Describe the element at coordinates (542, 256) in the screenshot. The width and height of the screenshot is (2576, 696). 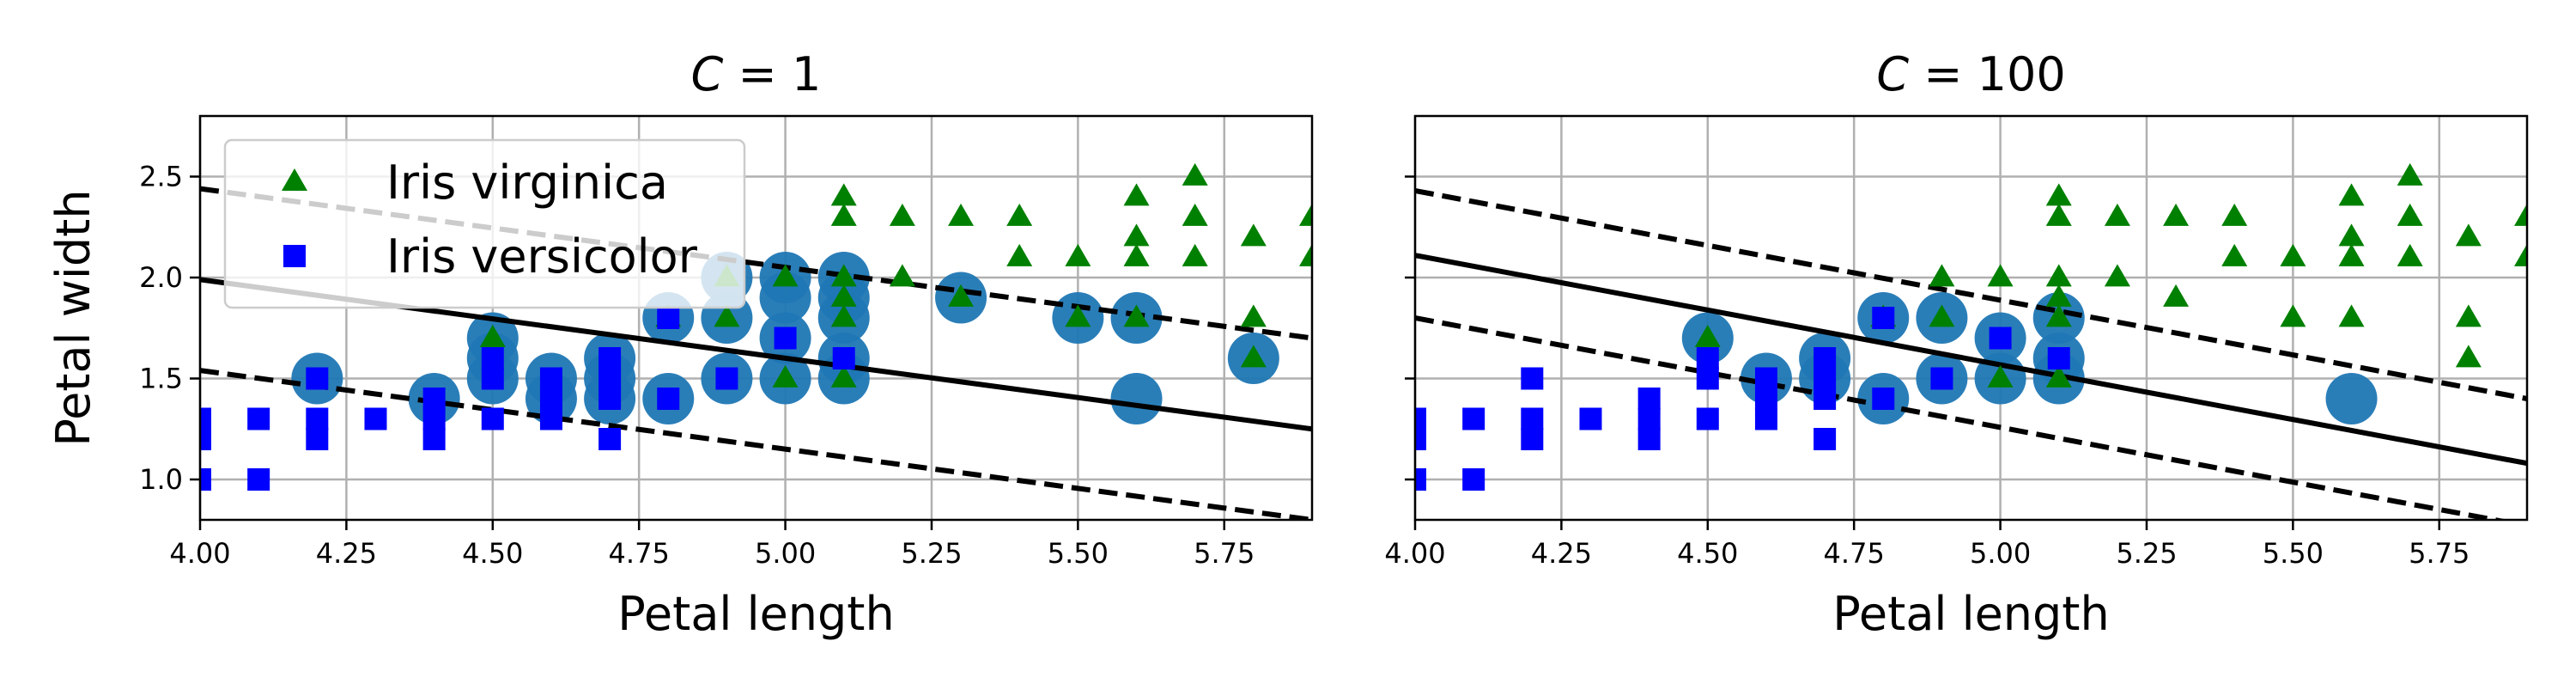
I see `legend-label: Iris versicolor` at that location.